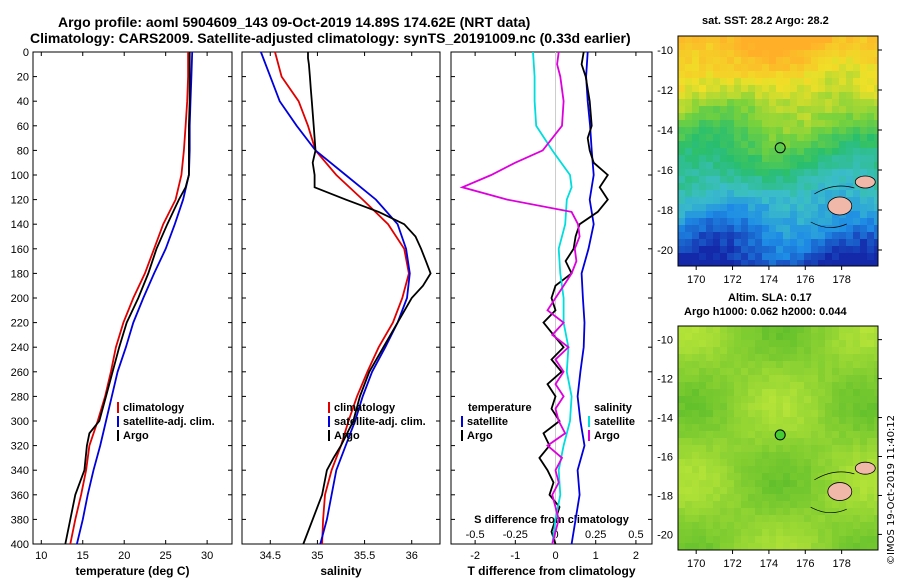 The height and width of the screenshot is (580, 900). I want to click on y-tick-label: 280, so click(20, 397).